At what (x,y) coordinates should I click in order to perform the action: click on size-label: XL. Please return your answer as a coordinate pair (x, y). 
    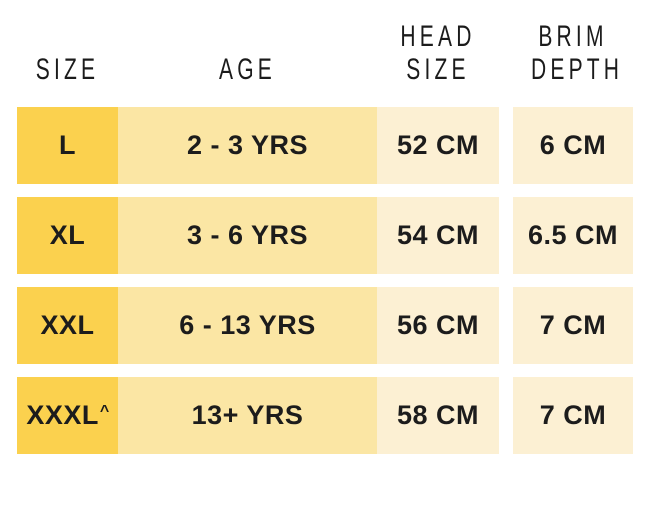
    Looking at the image, I should click on (67, 235).